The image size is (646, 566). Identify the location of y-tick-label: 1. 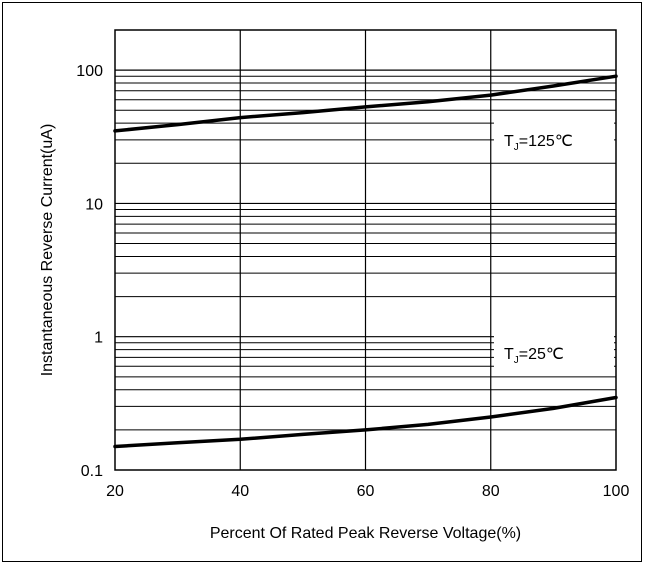
(98, 338).